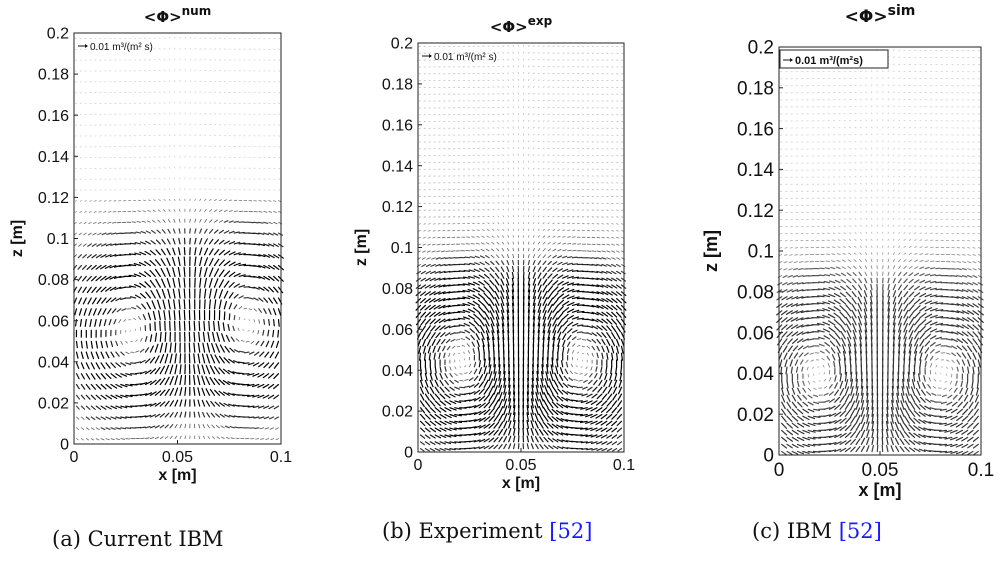 The width and height of the screenshot is (999, 579). Describe the element at coordinates (53, 116) in the screenshot. I see `y-tick-label: 0.16` at that location.